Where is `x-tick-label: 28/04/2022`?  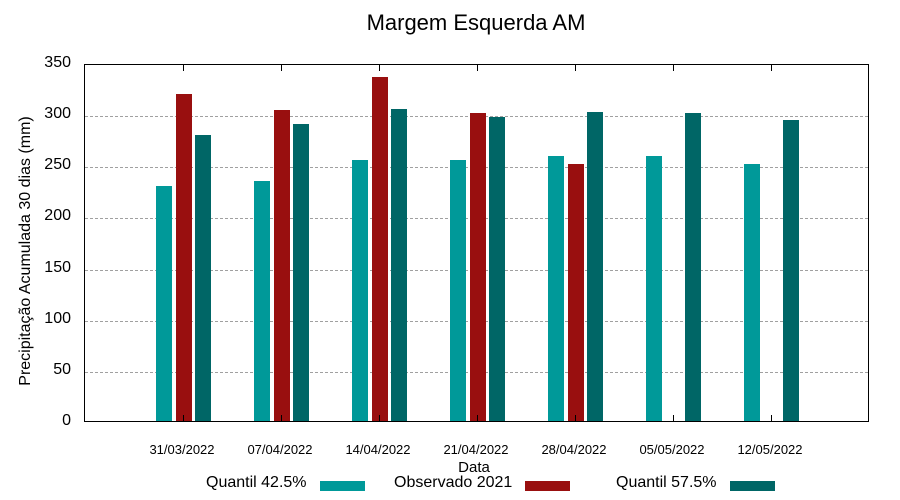 x-tick-label: 28/04/2022 is located at coordinates (574, 449).